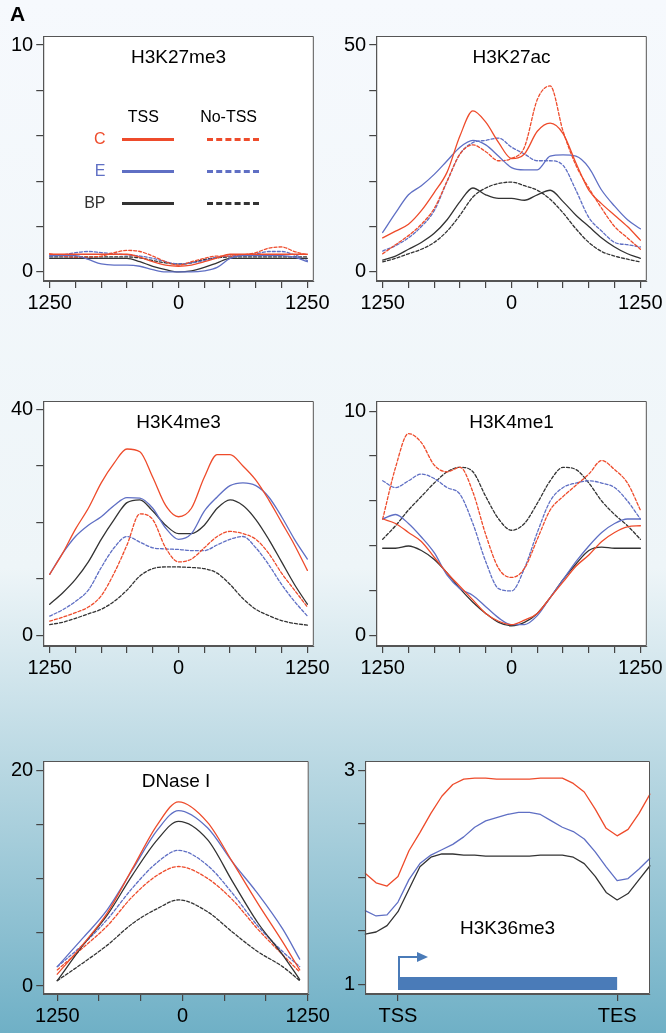  Describe the element at coordinates (22, 407) in the screenshot. I see `y-tick-label: 40` at that location.